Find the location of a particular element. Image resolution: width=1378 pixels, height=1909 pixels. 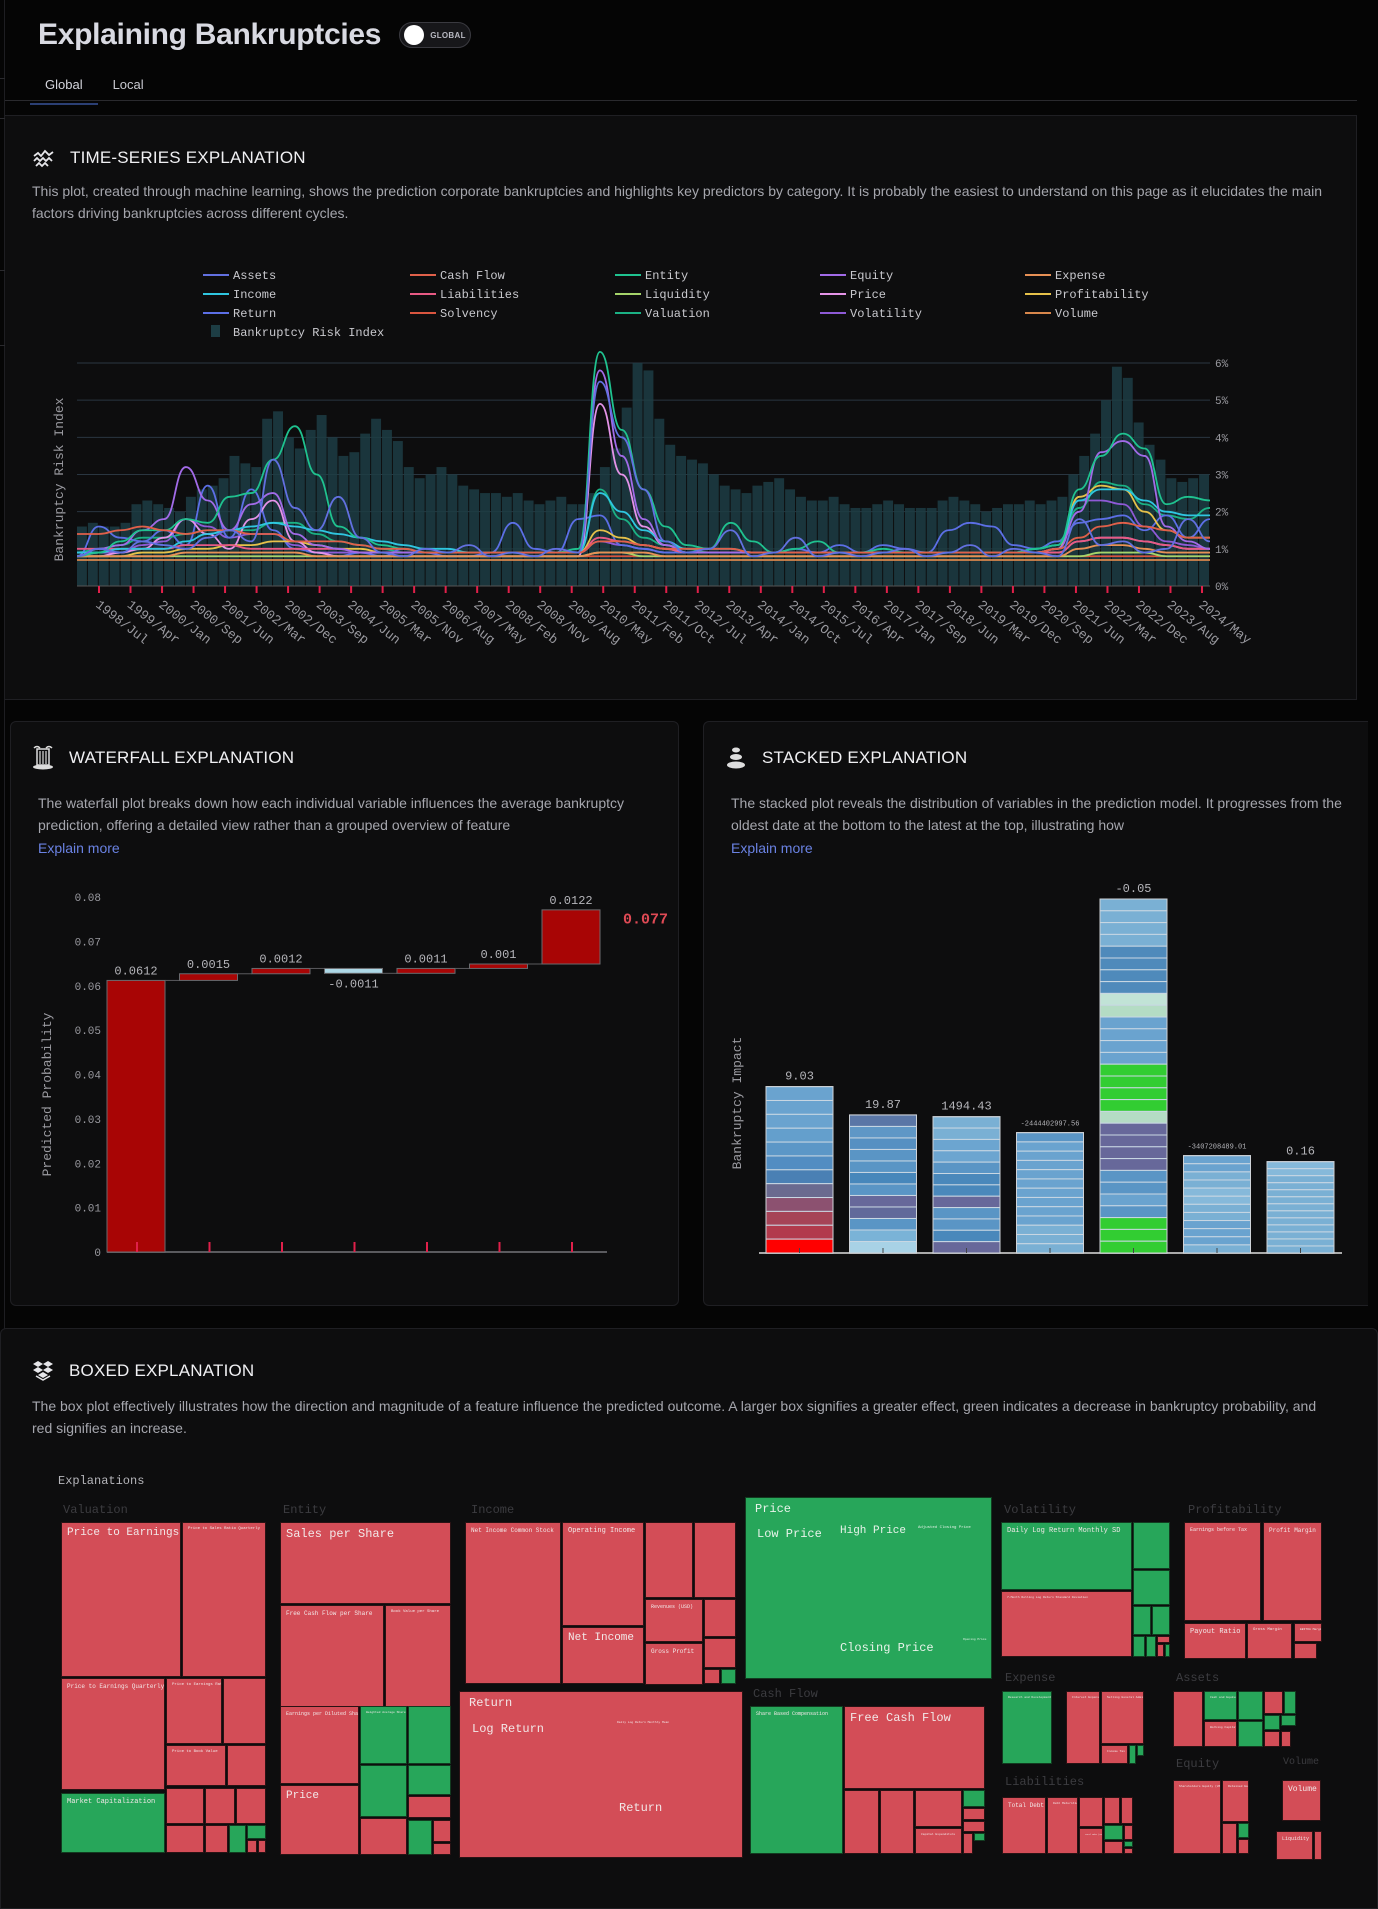

treemap-cell: Operating Income is located at coordinates (603, 1574).